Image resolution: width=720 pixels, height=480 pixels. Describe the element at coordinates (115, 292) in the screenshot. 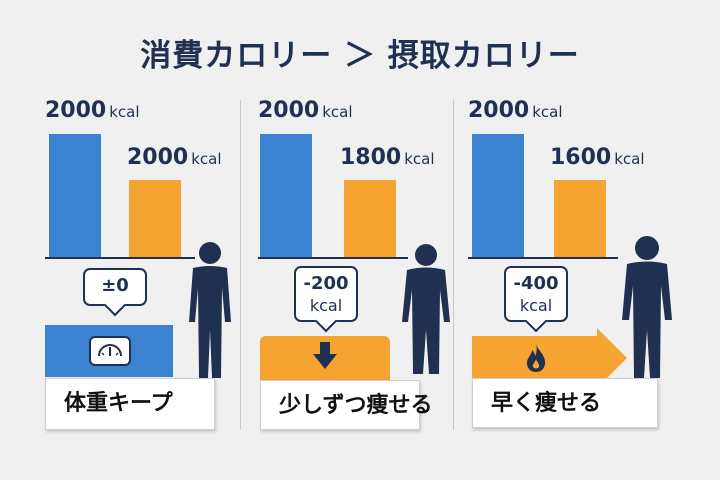

I see `difference-bubble: ±0` at that location.